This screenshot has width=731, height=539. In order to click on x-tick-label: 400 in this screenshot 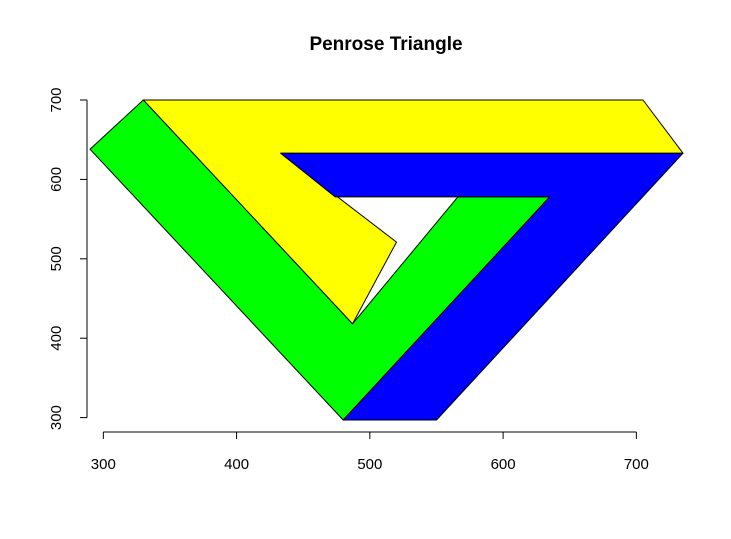, I will do `click(236, 464)`.